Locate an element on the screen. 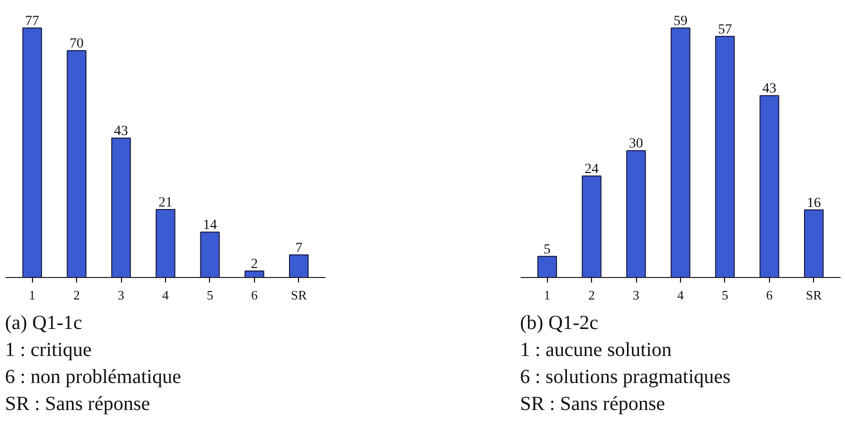  data-label: 21 is located at coordinates (165, 202).